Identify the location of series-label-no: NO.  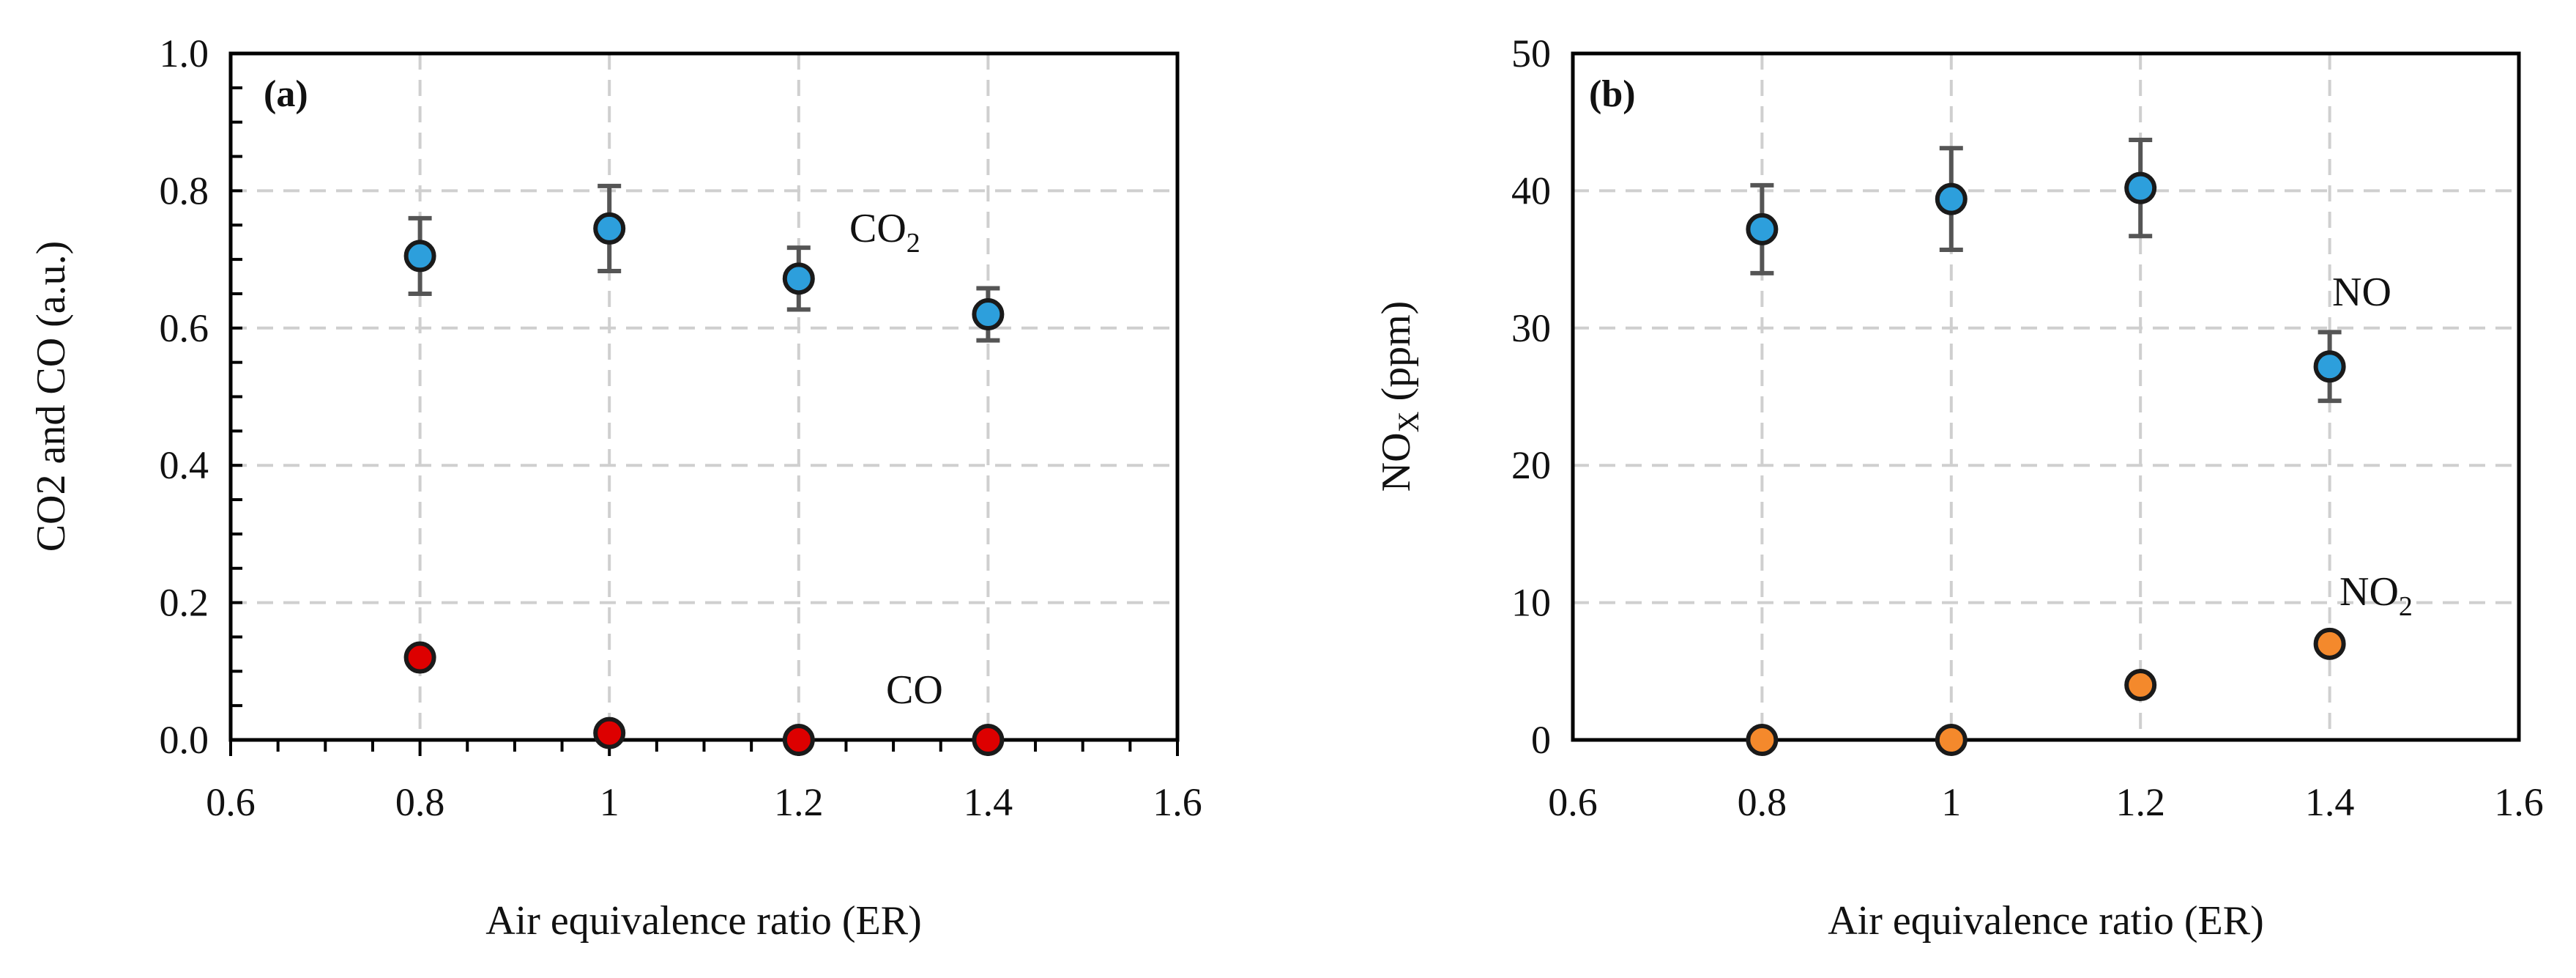
(2361, 292).